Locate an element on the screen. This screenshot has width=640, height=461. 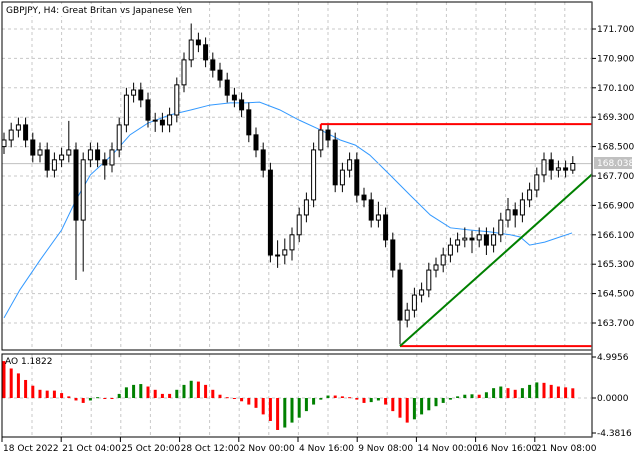
time-tick-label: 25 Oct 20:00 is located at coordinates (150, 449).